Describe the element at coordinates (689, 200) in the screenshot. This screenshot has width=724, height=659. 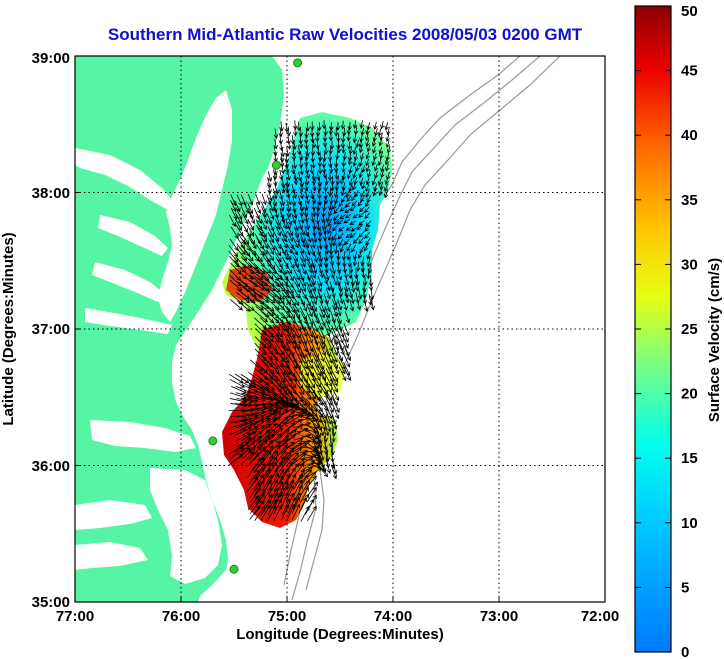
I see `colorbar-tick-label: 35` at that location.